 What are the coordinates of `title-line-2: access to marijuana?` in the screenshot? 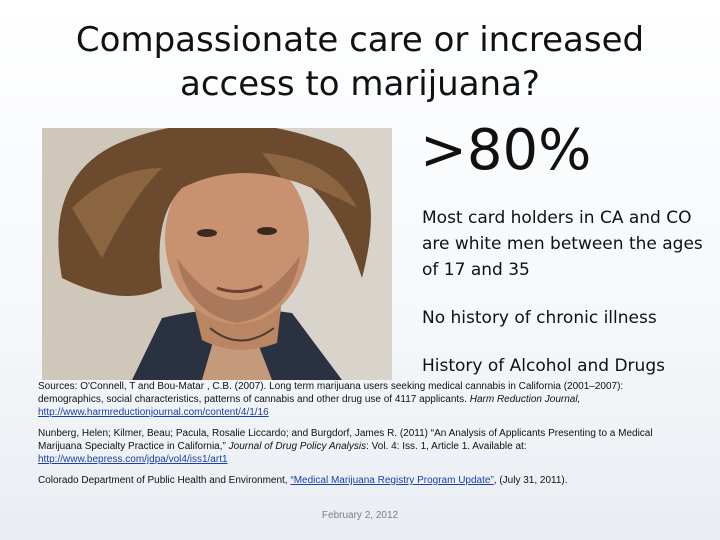 It's located at (360, 84).